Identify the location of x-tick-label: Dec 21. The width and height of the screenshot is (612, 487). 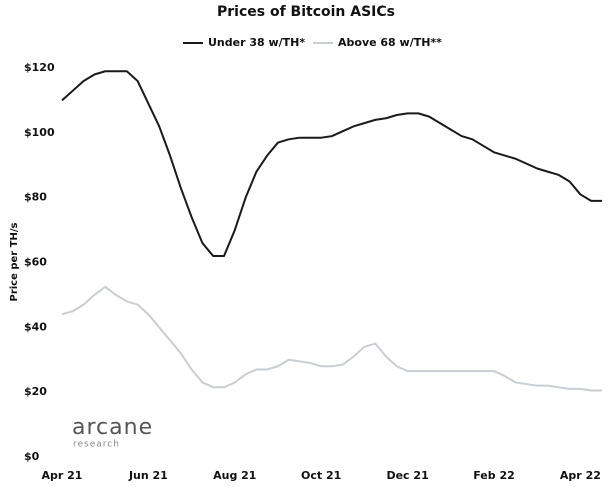
(407, 475).